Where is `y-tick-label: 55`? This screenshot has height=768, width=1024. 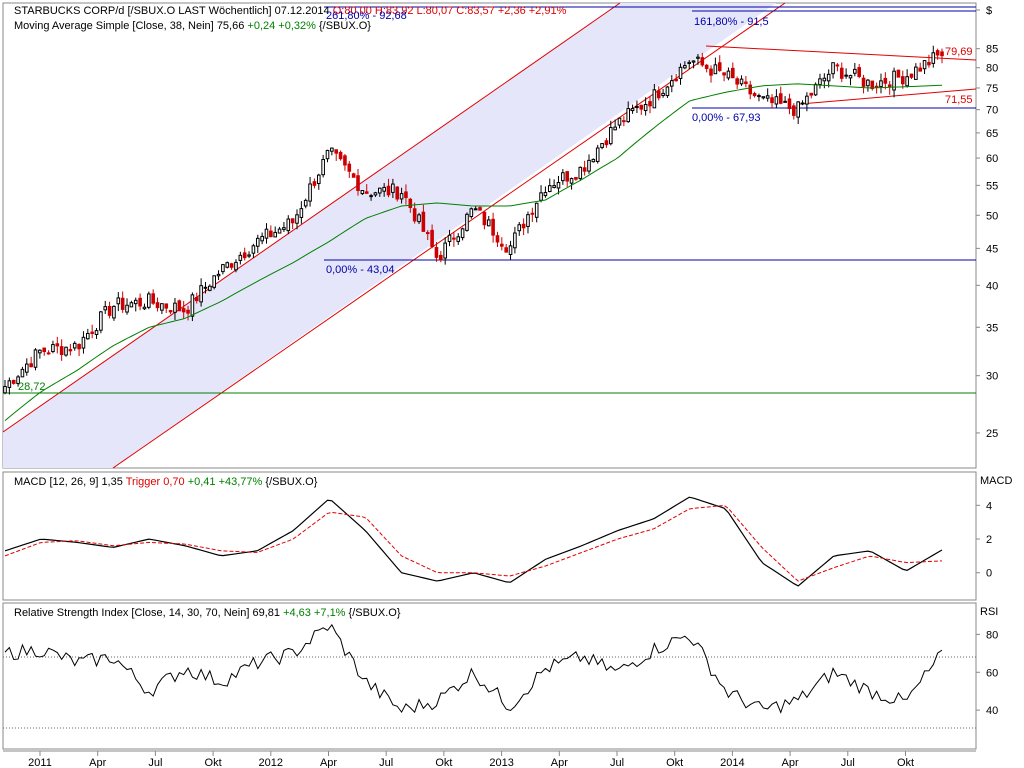
y-tick-label: 55 is located at coordinates (992, 186).